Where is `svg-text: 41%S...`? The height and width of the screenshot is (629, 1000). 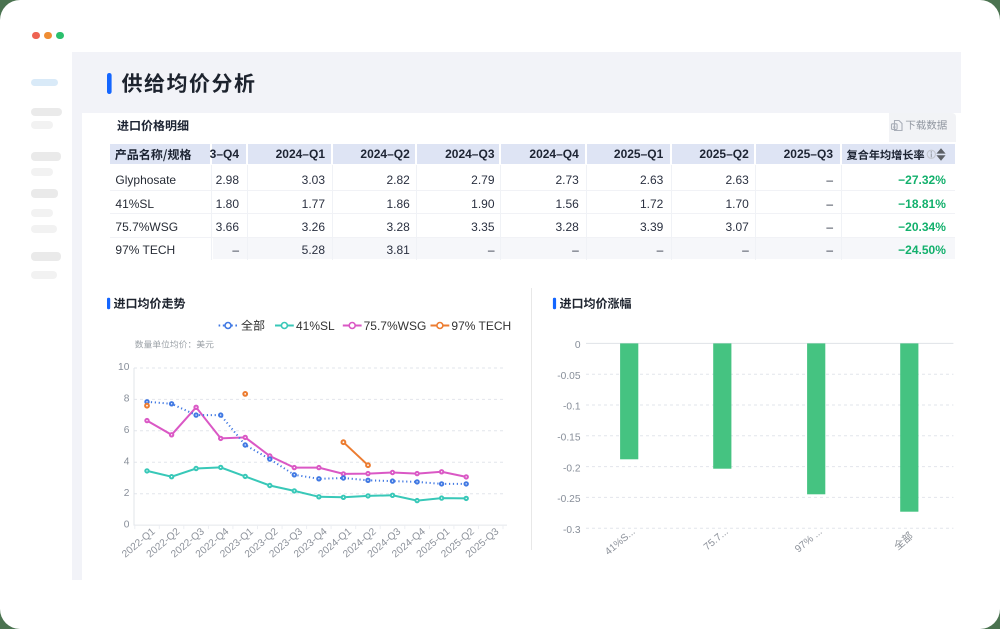
svg-text: 41%S... is located at coordinates (620, 541).